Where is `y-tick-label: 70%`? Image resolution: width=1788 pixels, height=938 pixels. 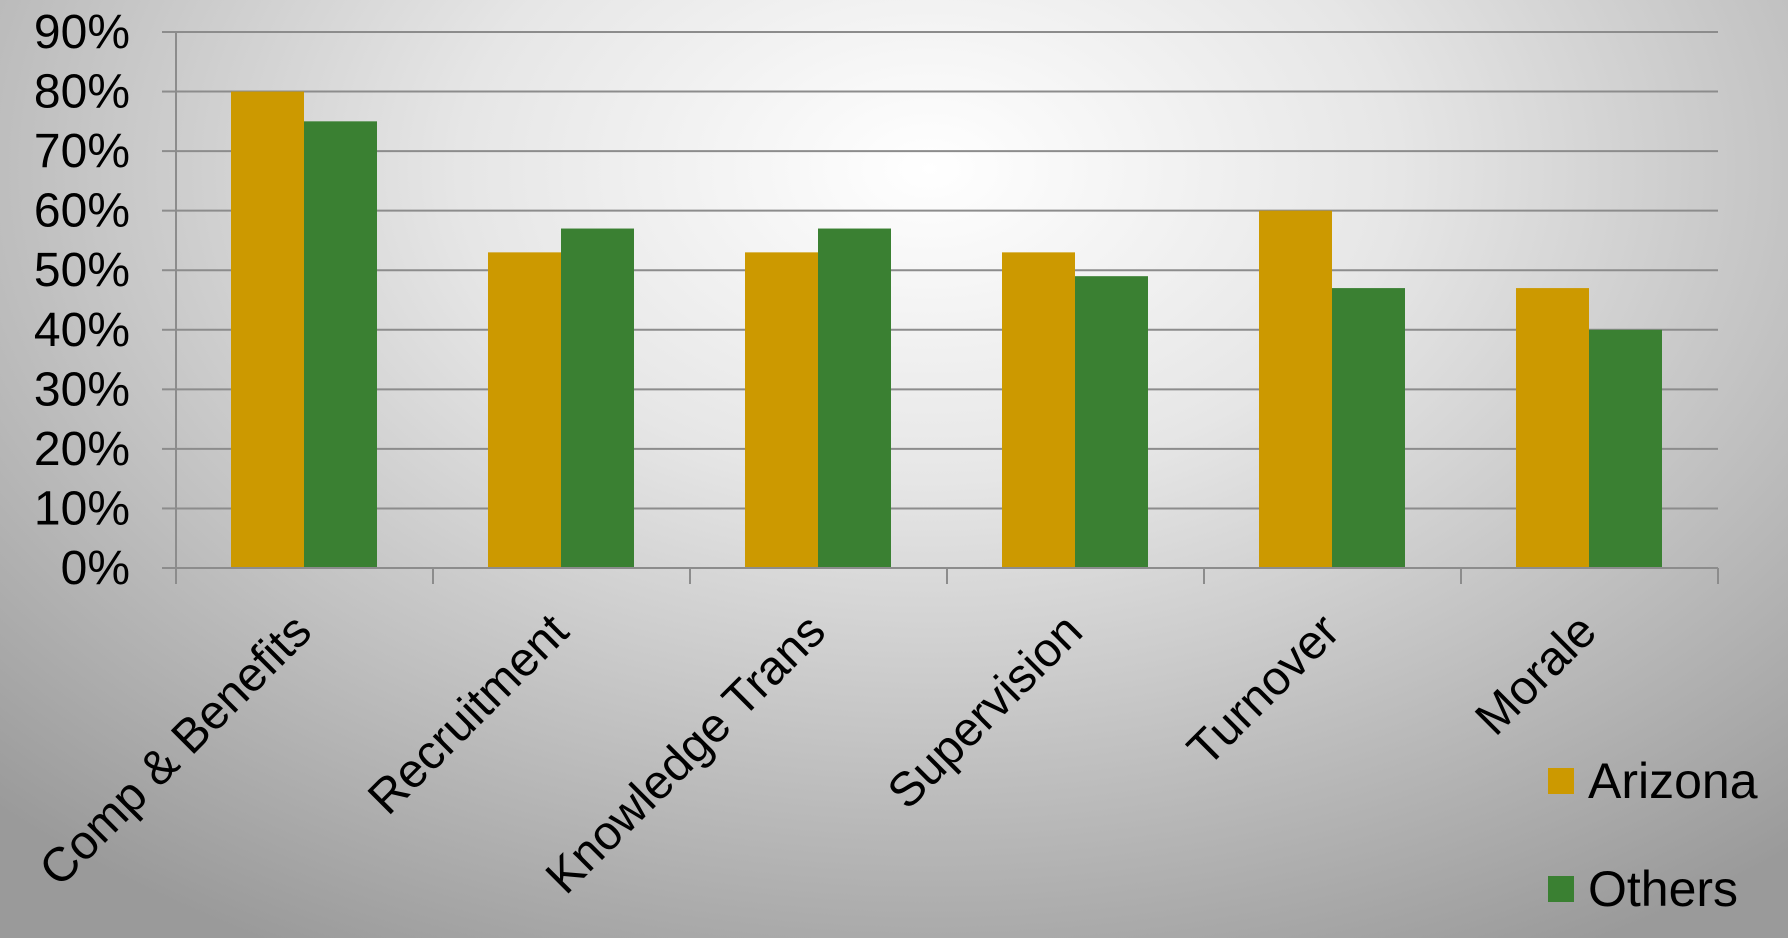
y-tick-label: 70% is located at coordinates (82, 151).